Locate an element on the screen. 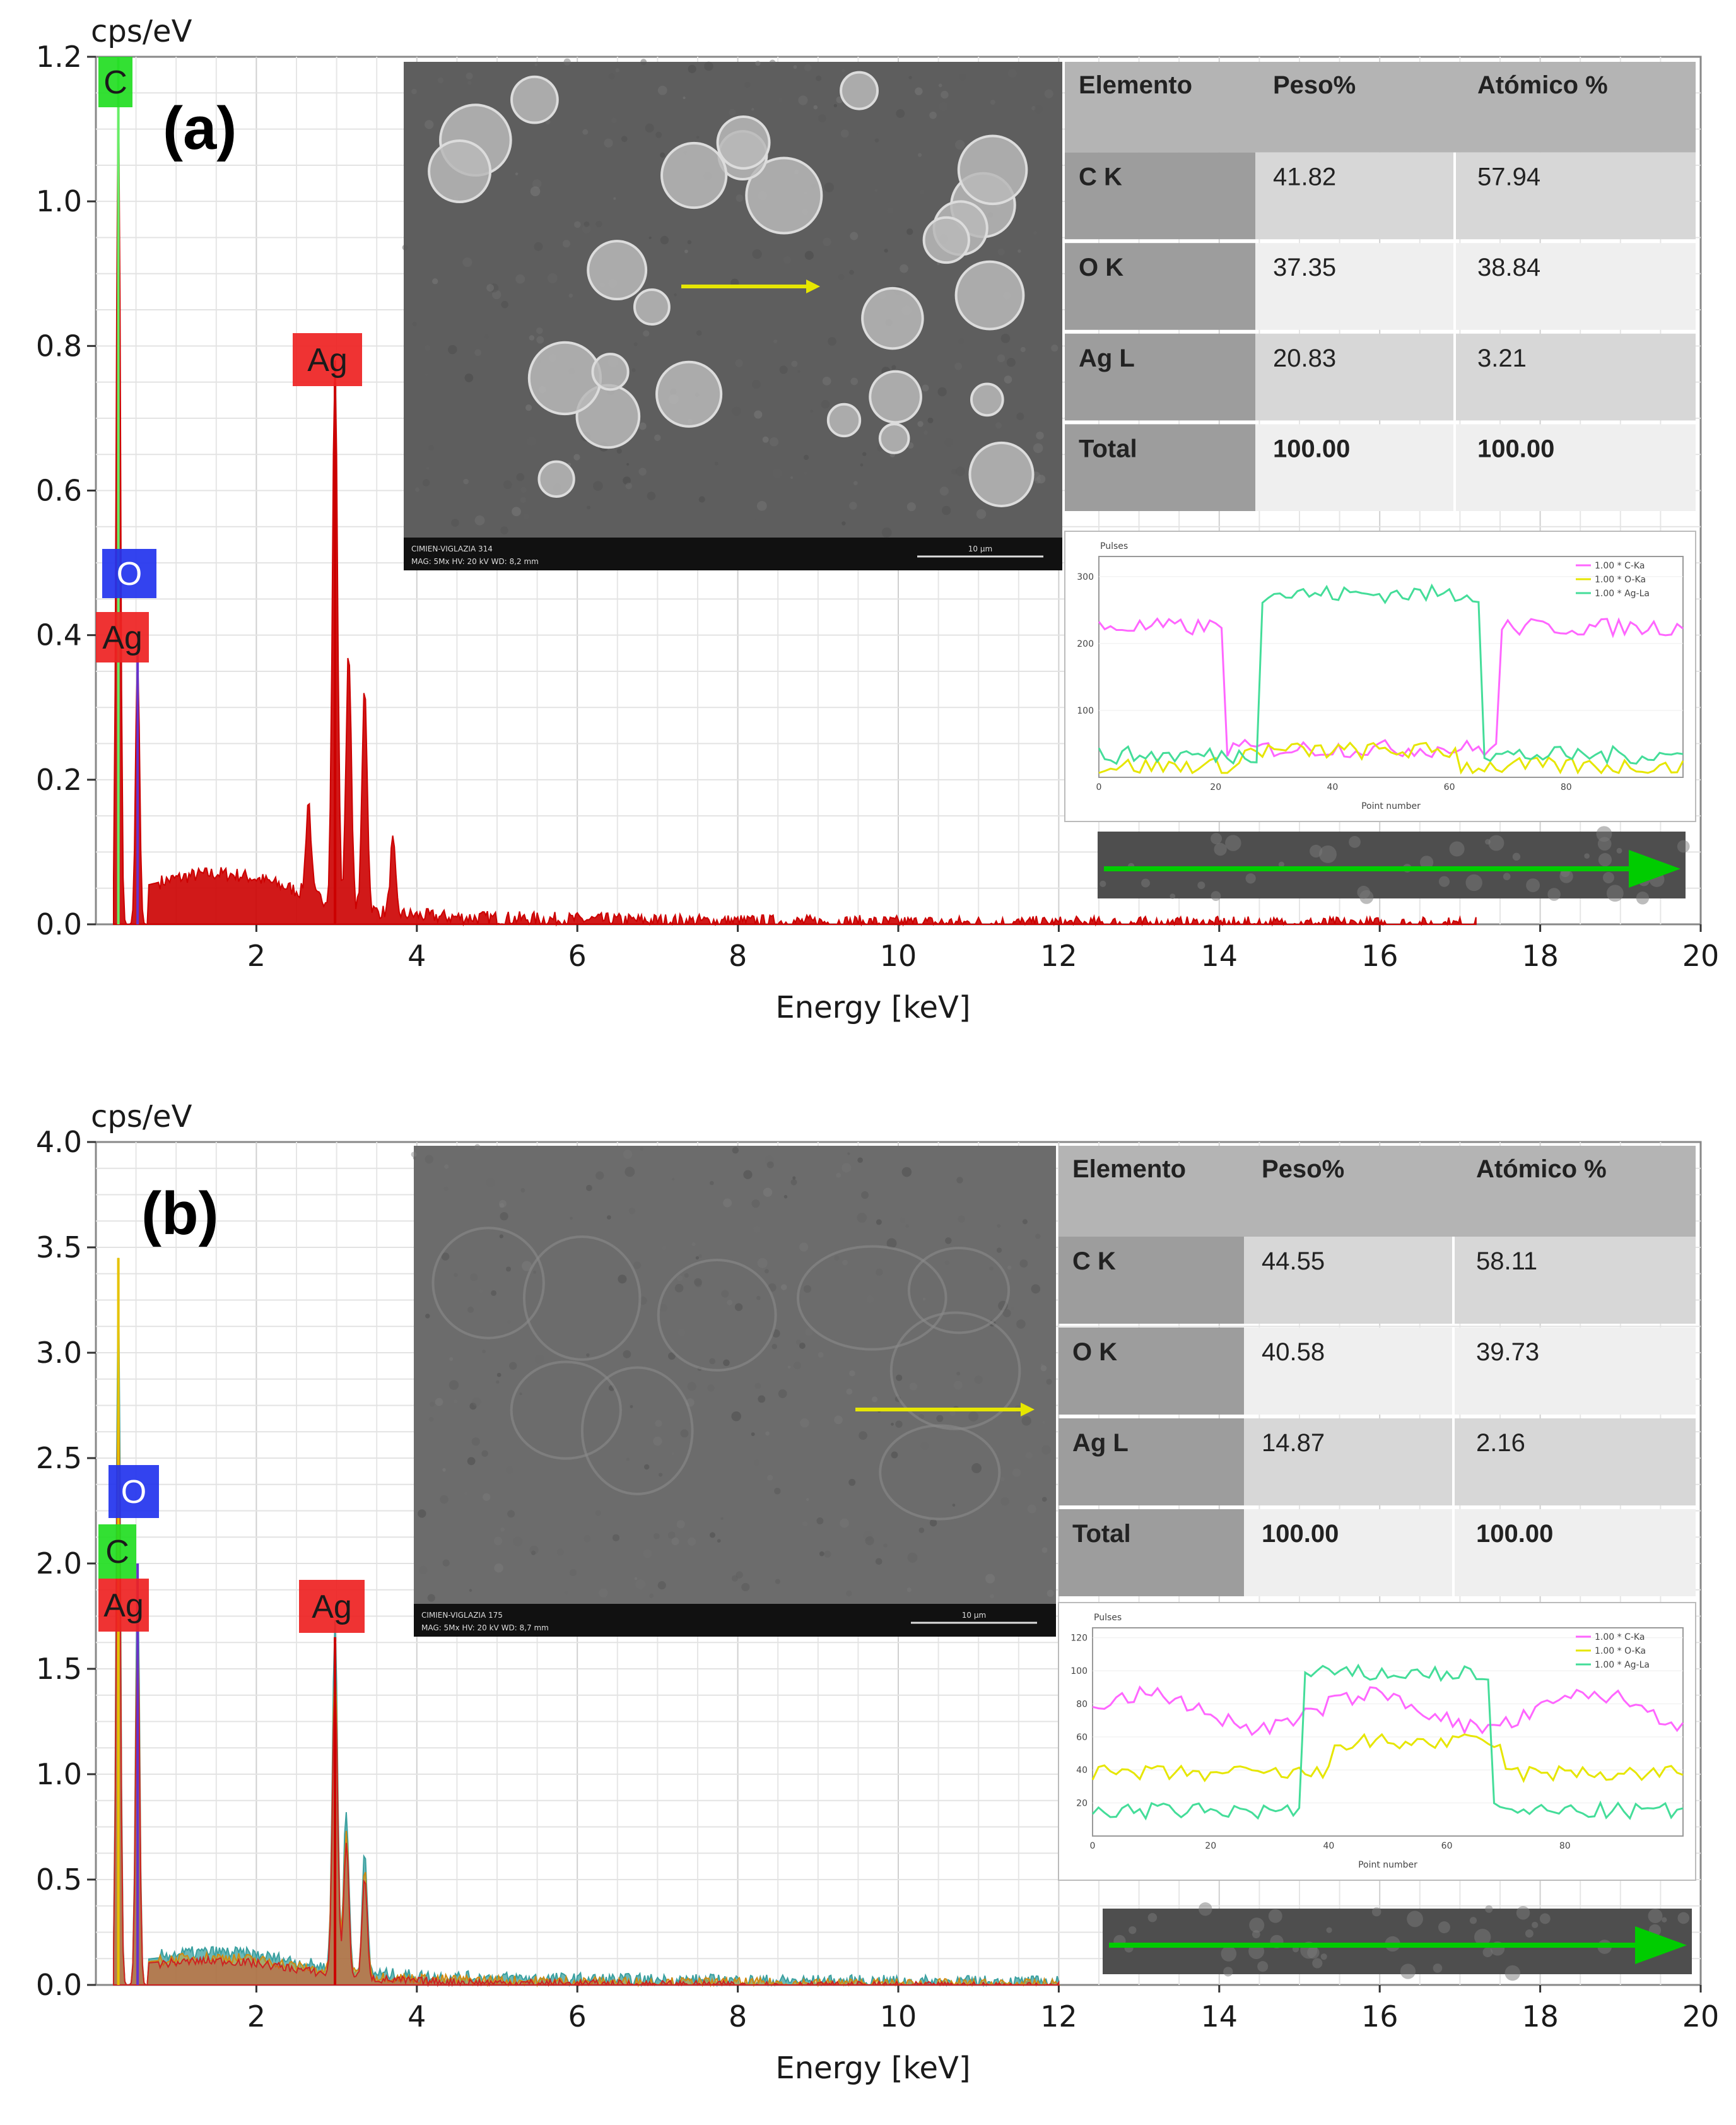 Image resolution: width=1736 pixels, height=2125 pixels. panel-b-table-atomic: 58.11 is located at coordinates (1507, 1261).